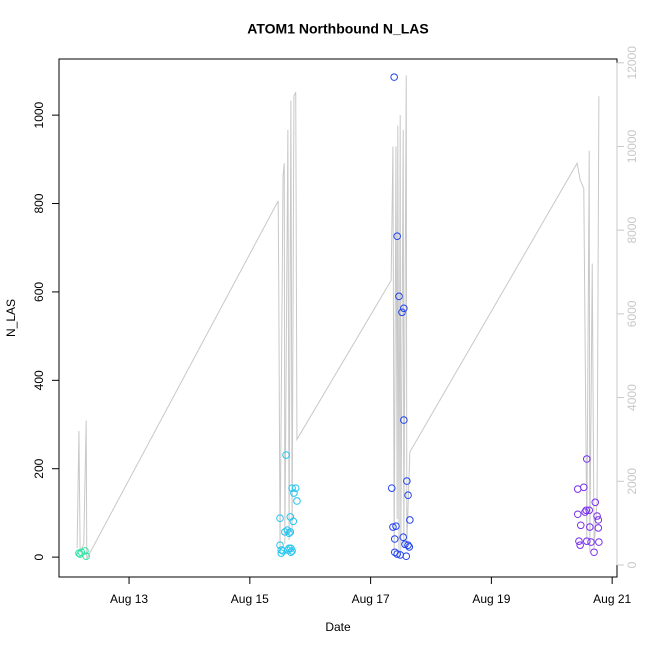 The width and height of the screenshot is (650, 650). What do you see at coordinates (371, 599) in the screenshot?
I see `x-tick-label: Aug 17` at bounding box center [371, 599].